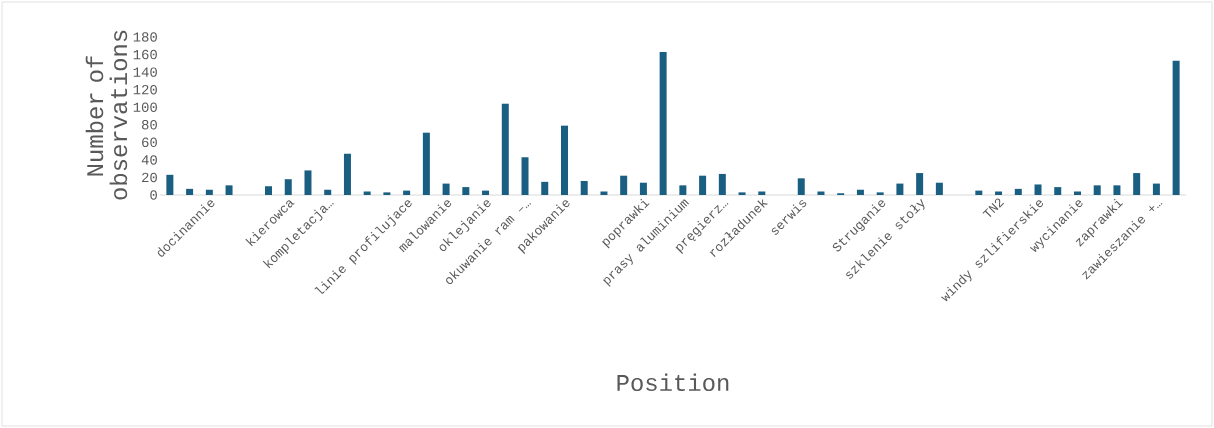  Describe the element at coordinates (145, 107) in the screenshot. I see `y-tick-label: 100` at that location.